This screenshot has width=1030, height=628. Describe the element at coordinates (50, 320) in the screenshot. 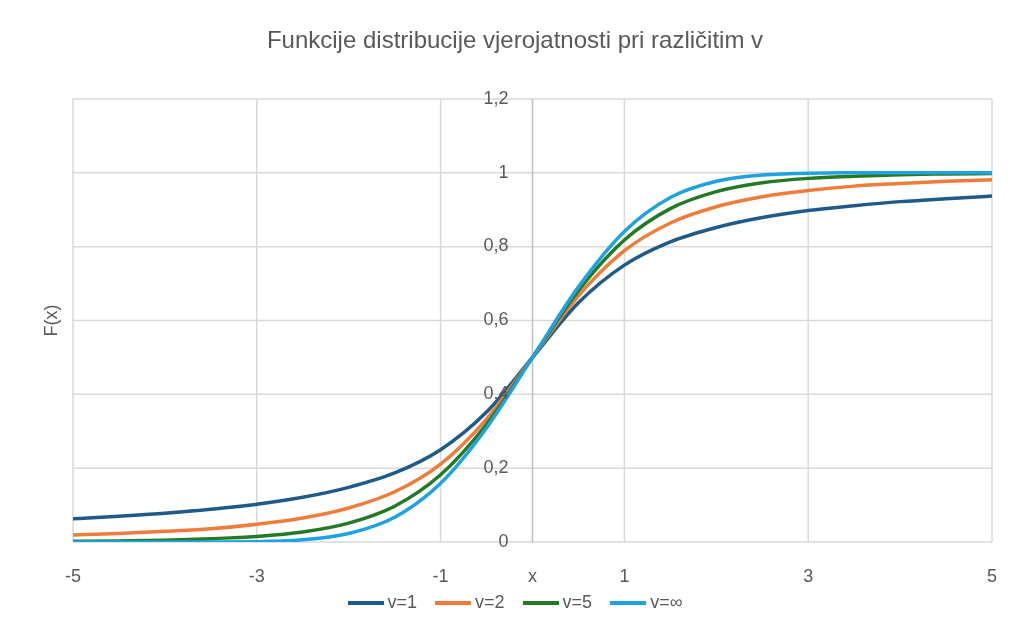

I see `y-axis-title: F(x)` at that location.